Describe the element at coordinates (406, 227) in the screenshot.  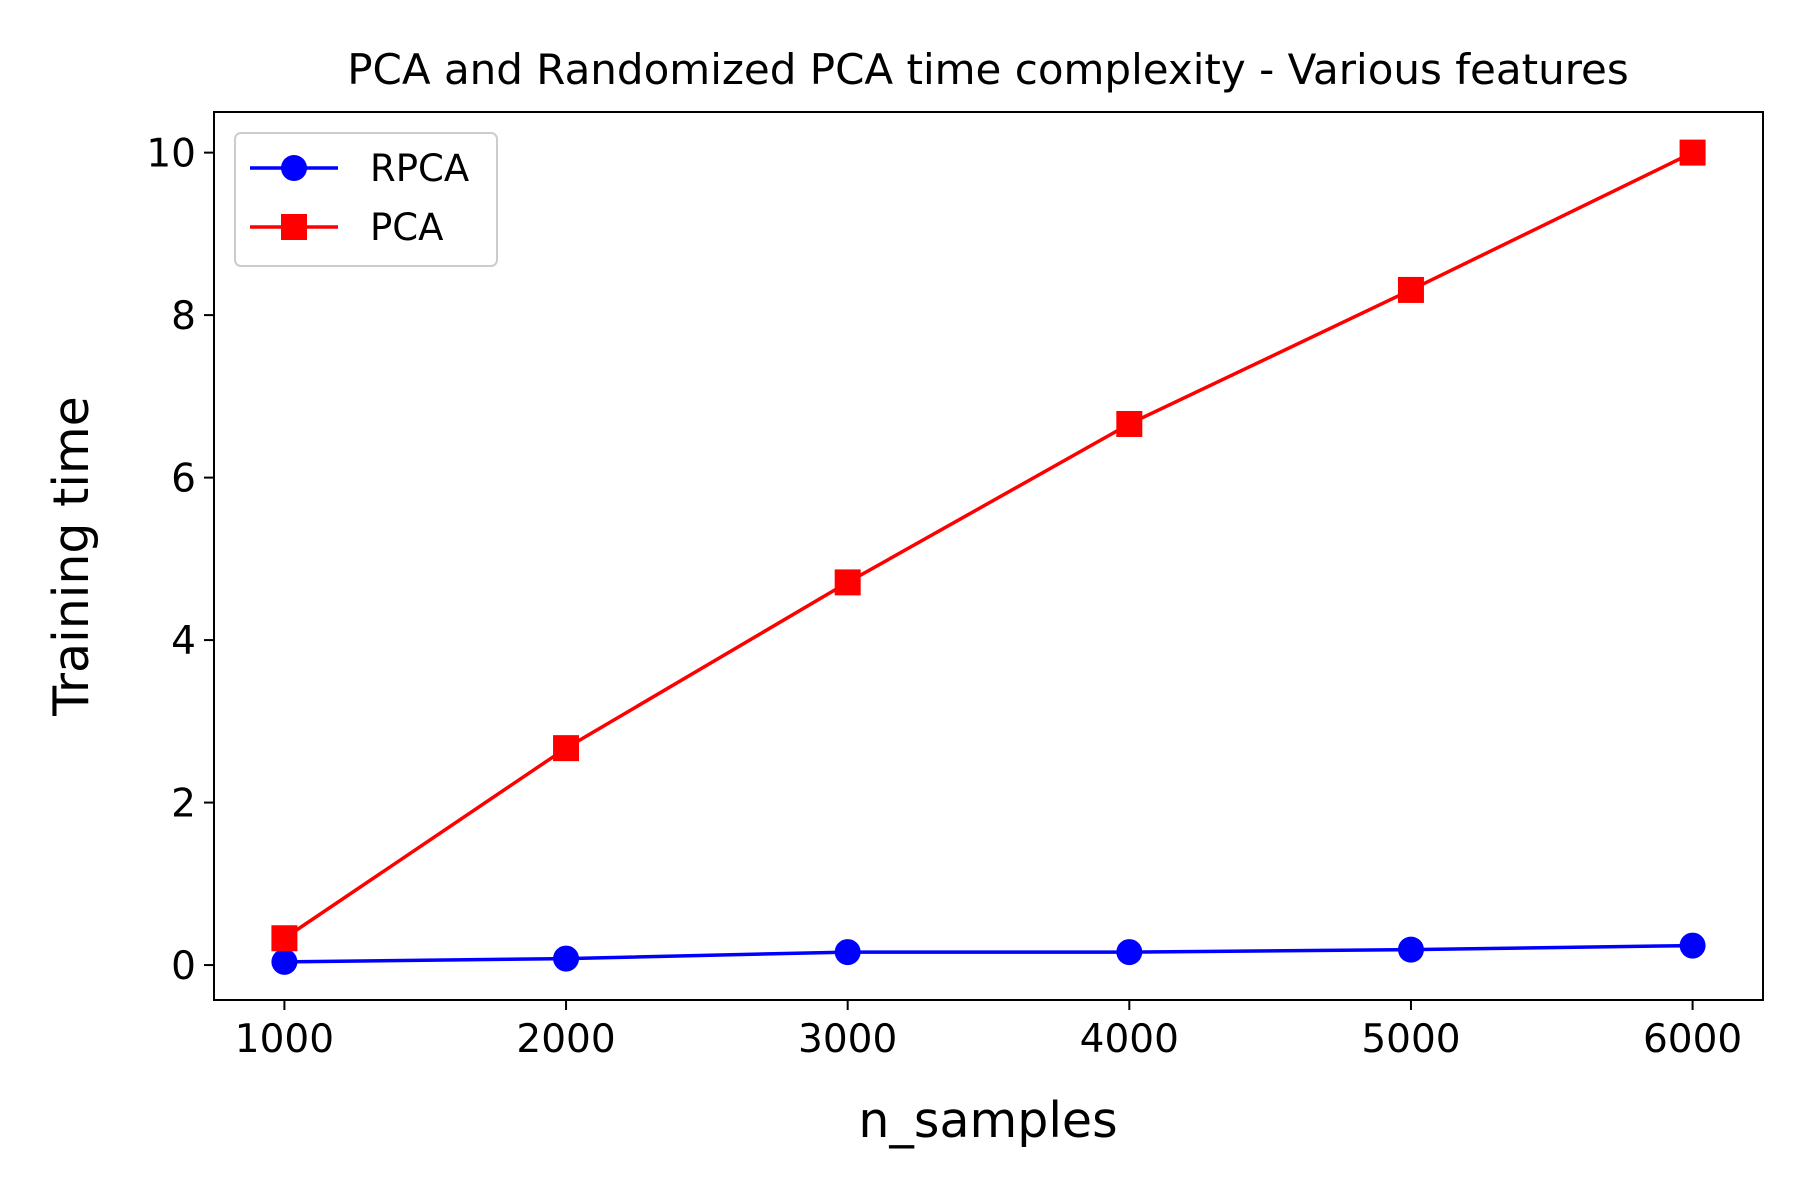
I see `legend-pca-label: PCA` at that location.